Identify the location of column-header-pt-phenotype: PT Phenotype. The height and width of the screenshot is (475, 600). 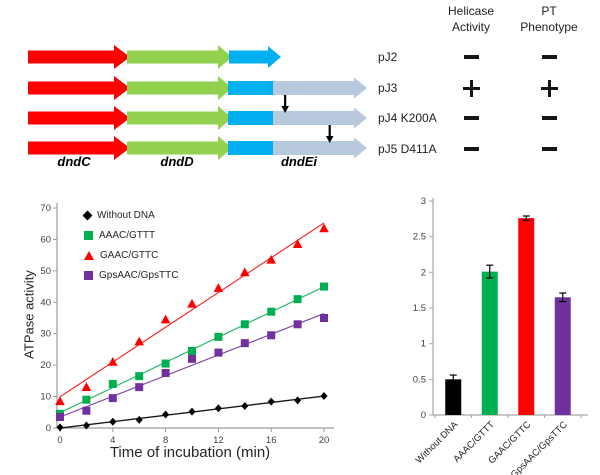
(549, 19).